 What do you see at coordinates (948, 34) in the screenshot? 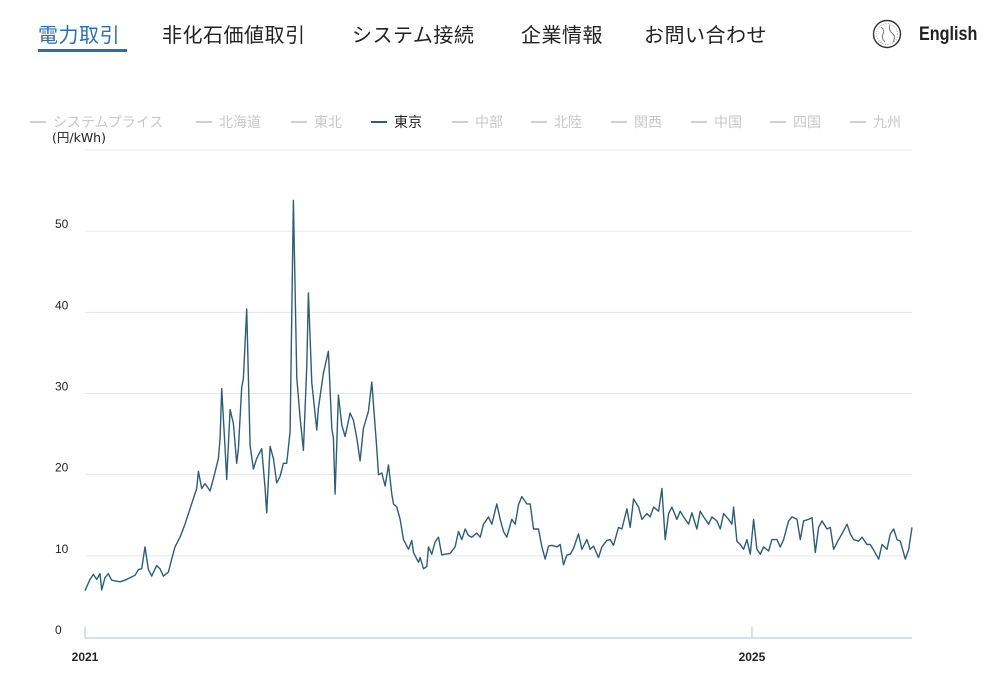
I see `language-switch-english: English` at bounding box center [948, 34].